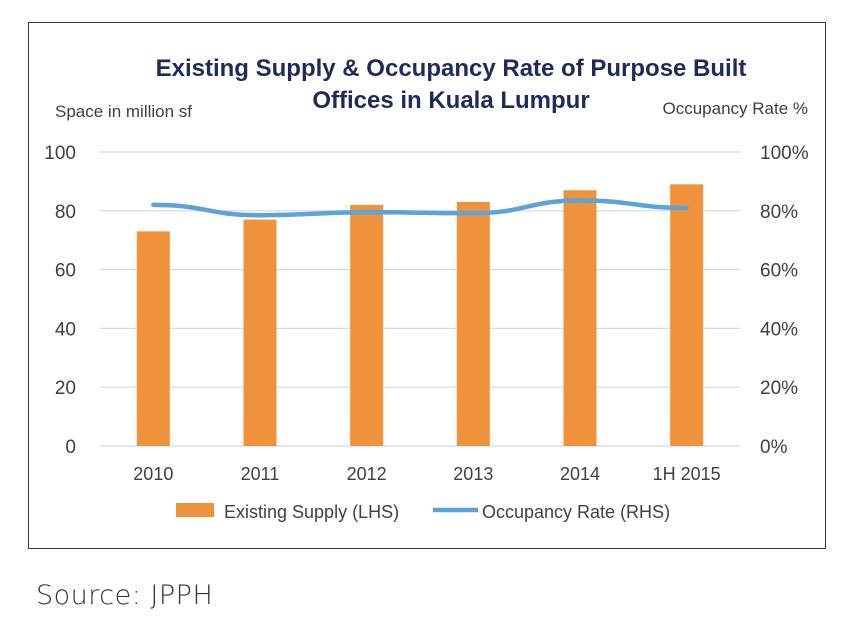 This screenshot has height=633, width=860. What do you see at coordinates (260, 474) in the screenshot?
I see `x-tick-label: 2011` at bounding box center [260, 474].